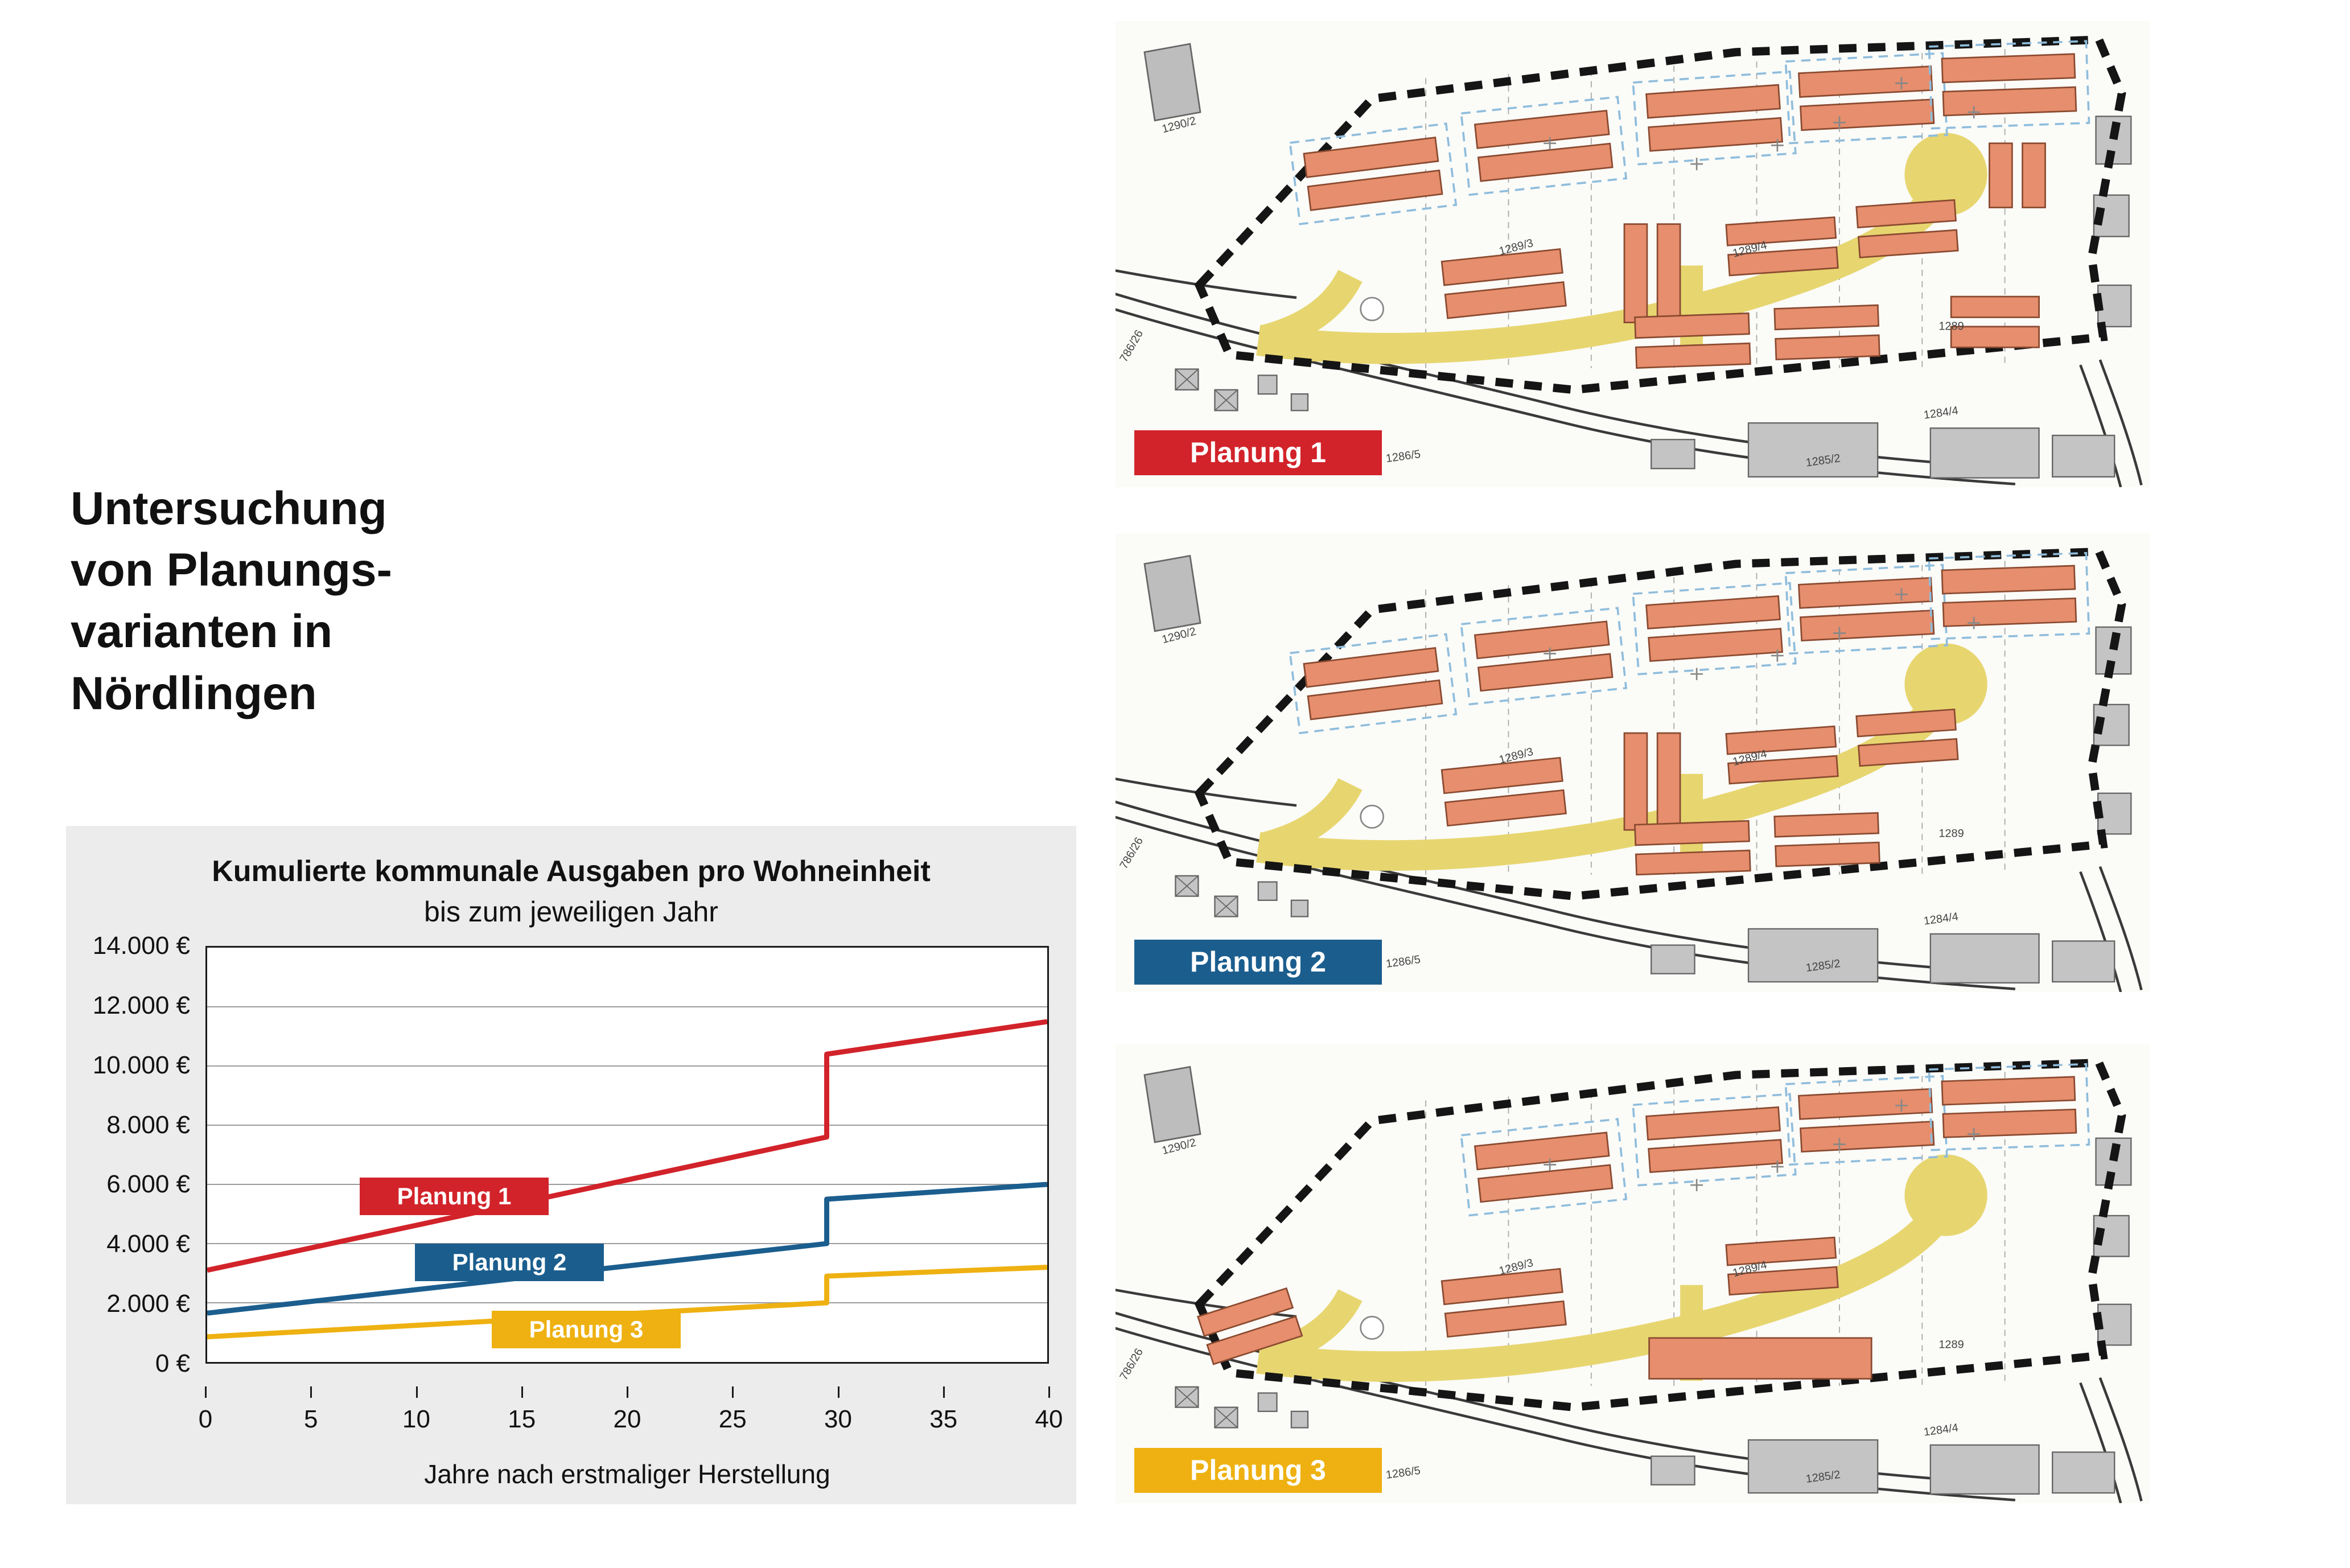 This screenshot has width=2350, height=1568. What do you see at coordinates (141, 1005) in the screenshot?
I see `y-tick-label: 12.000 €` at bounding box center [141, 1005].